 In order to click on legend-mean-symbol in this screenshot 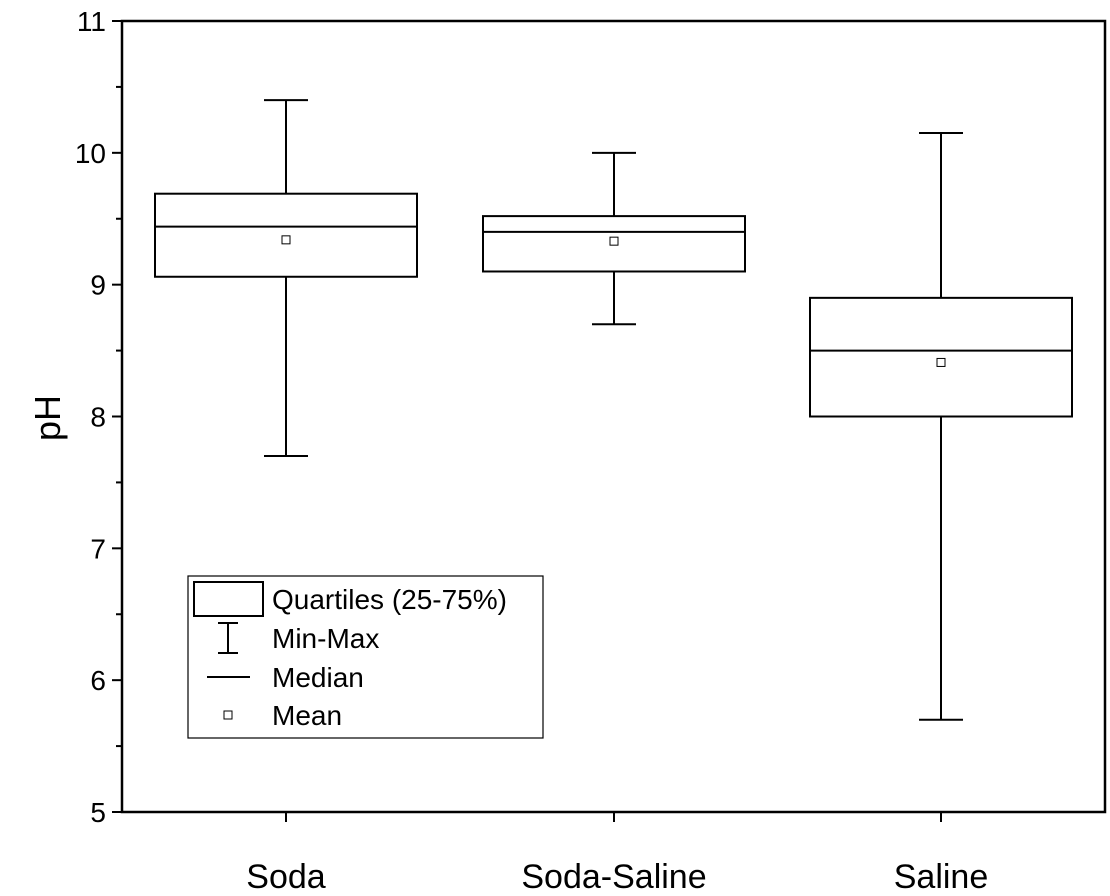, I will do `click(228, 715)`.